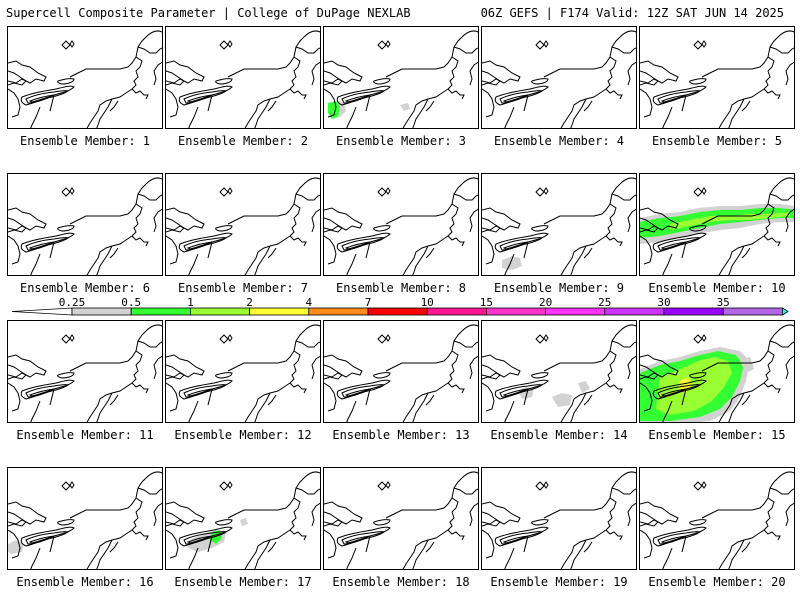 The image size is (800, 600). Describe the element at coordinates (717, 582) in the screenshot. I see `ensemble-member-label: Ensemble Member: 20` at that location.